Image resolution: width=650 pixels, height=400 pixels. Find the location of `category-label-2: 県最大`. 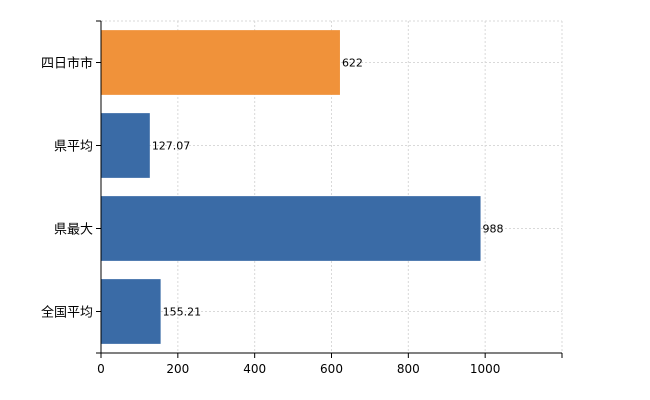

category-label-2: 県最大 is located at coordinates (73, 230).